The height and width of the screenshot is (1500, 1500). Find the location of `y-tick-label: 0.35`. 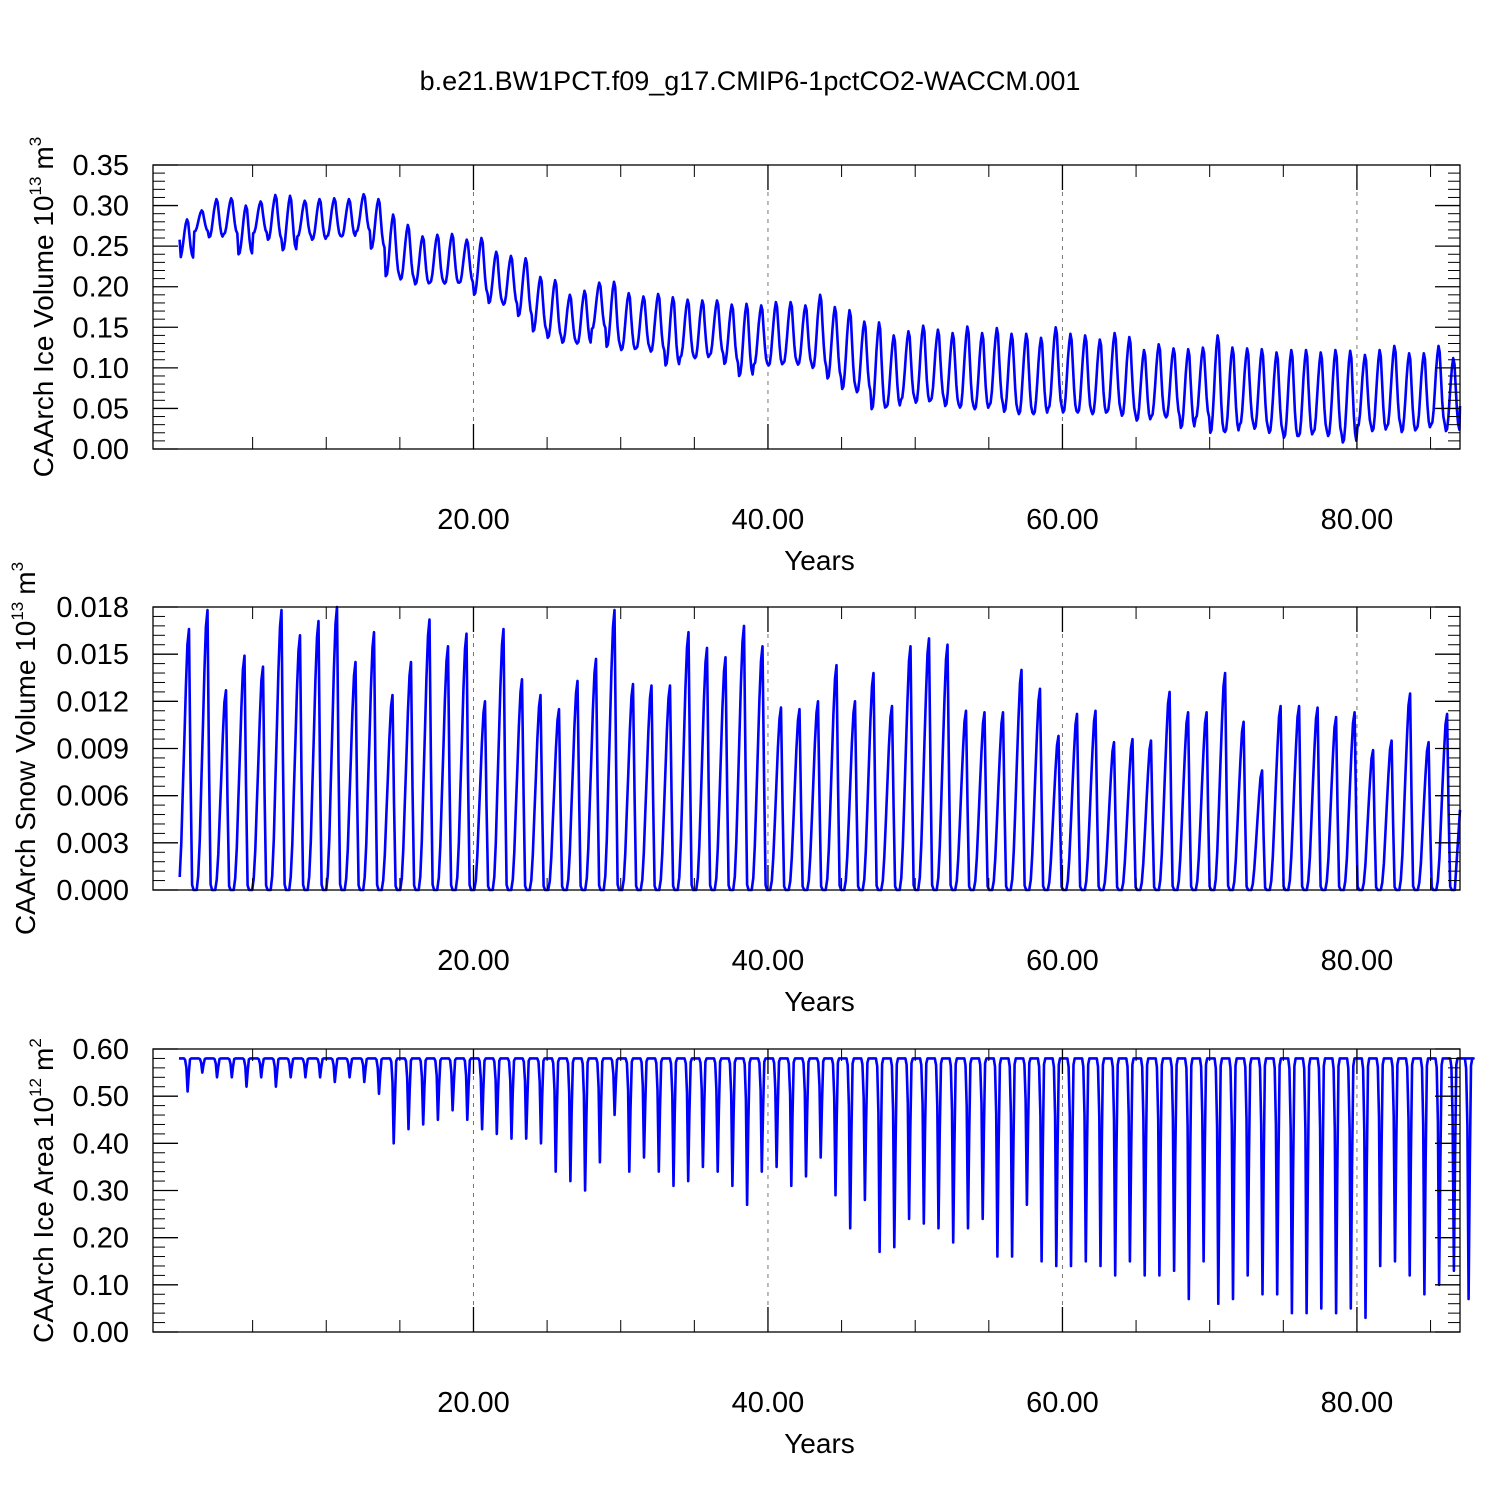

y-tick-label: 0.35 is located at coordinates (101, 166).